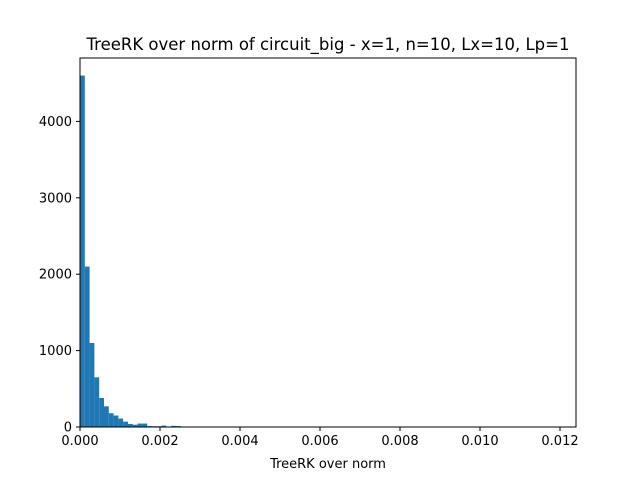 This screenshot has width=640, height=480. Describe the element at coordinates (55, 198) in the screenshot. I see `y-tick-label: 3000` at that location.